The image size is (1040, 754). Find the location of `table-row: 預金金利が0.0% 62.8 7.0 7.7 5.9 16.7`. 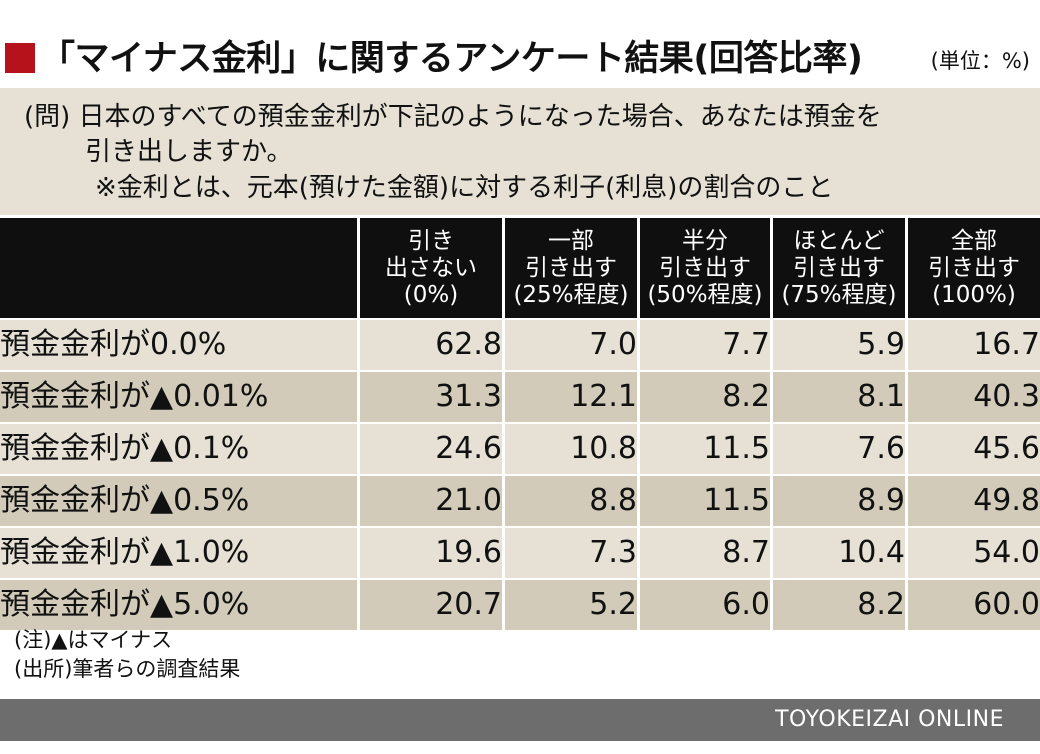

table-row: 預金金利が0.0% 62.8 7.0 7.7 5.9 16.7 is located at coordinates (520, 344).